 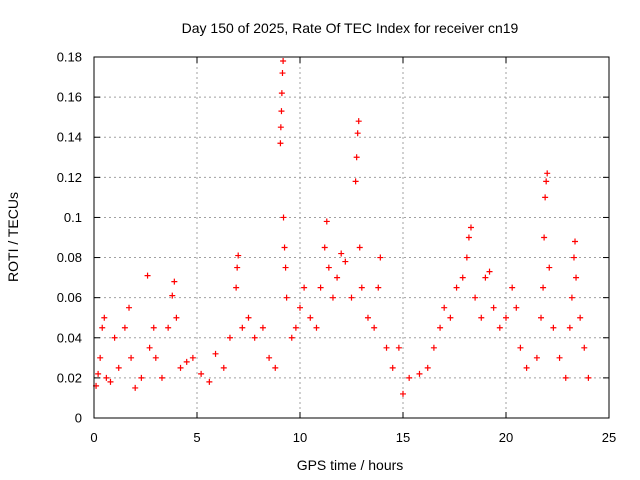 What do you see at coordinates (403, 437) in the screenshot?
I see `x-tick-label: 15` at bounding box center [403, 437].